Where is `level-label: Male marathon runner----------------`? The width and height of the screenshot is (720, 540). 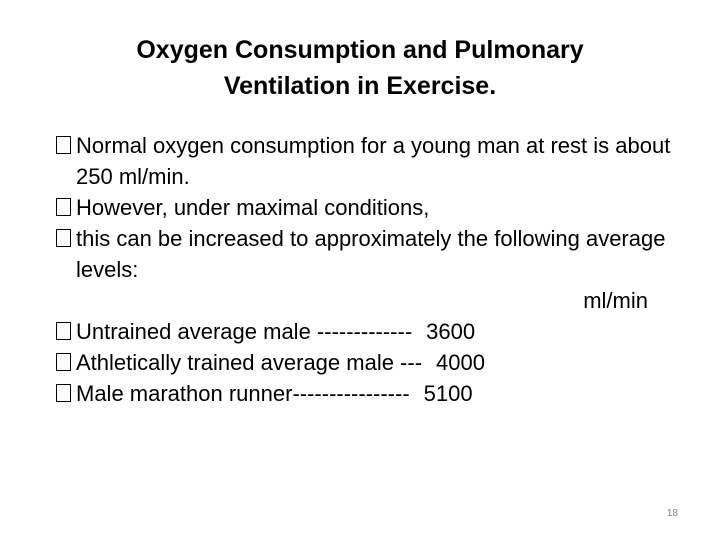 level-label: Male marathon runner---------------- is located at coordinates (243, 393).